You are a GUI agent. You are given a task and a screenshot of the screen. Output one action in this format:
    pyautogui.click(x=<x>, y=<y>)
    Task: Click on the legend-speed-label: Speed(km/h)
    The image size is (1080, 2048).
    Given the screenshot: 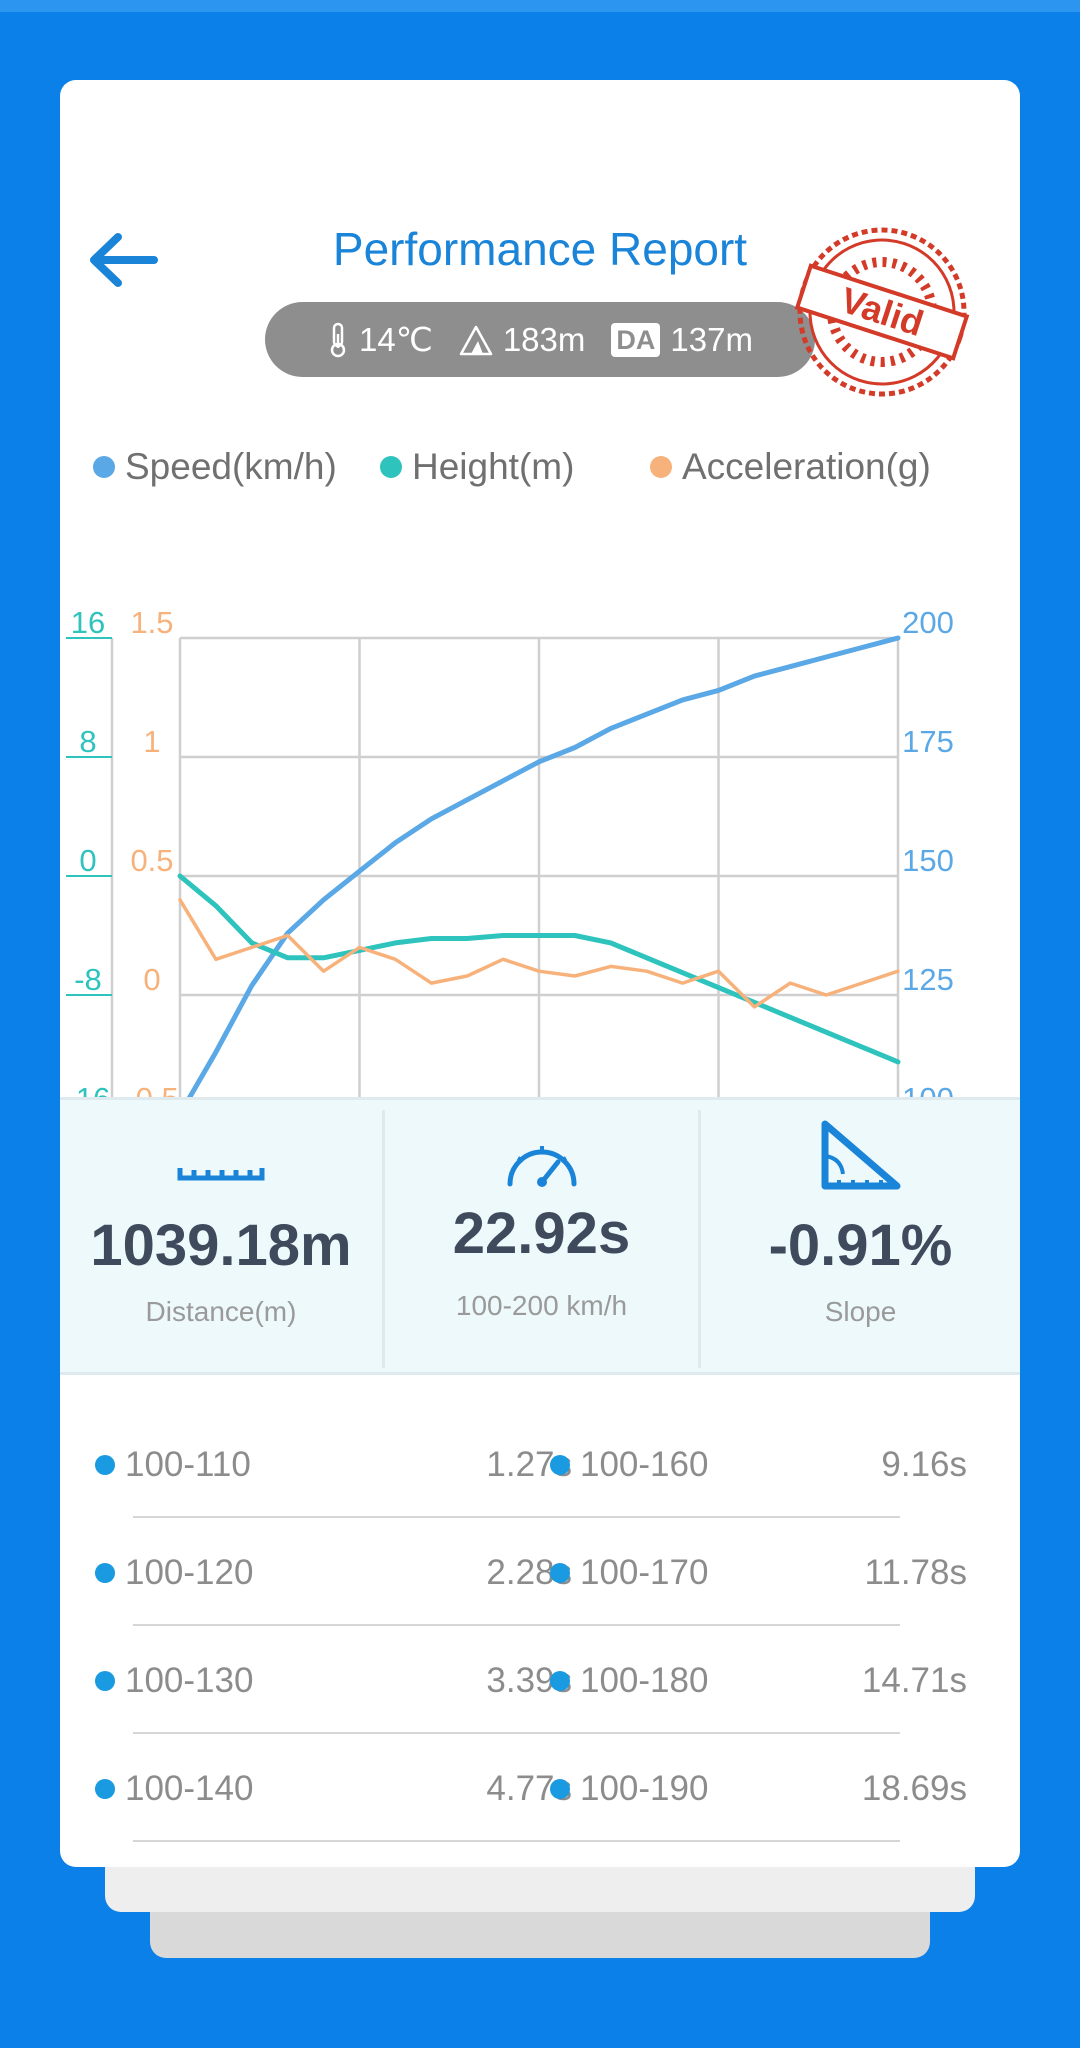 What is the action you would take?
    pyautogui.click(x=231, y=466)
    